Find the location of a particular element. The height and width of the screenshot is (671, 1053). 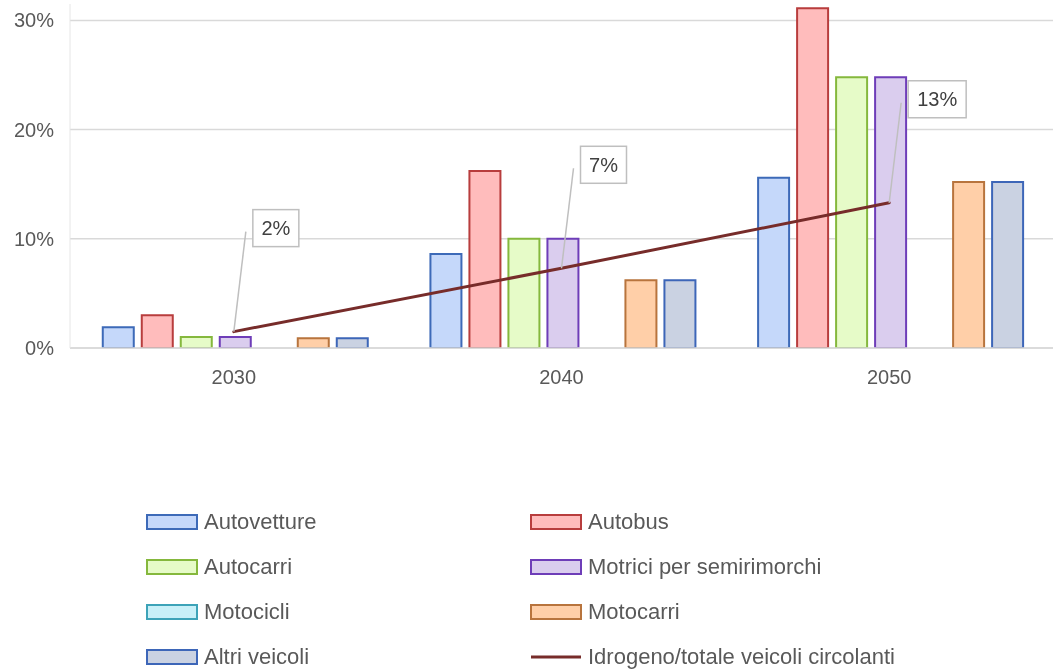

data-label: 7% is located at coordinates (604, 164).